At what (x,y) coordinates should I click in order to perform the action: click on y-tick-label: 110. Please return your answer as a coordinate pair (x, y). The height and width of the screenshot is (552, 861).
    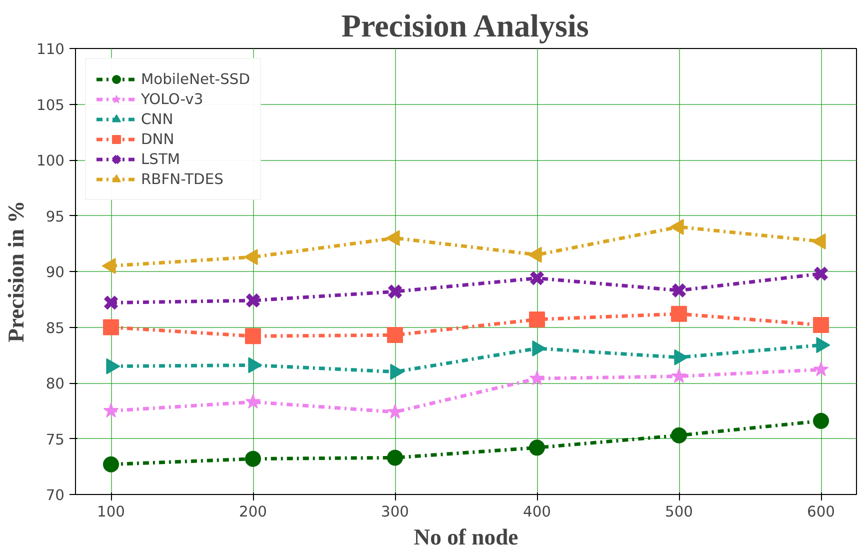
    Looking at the image, I should click on (50, 49).